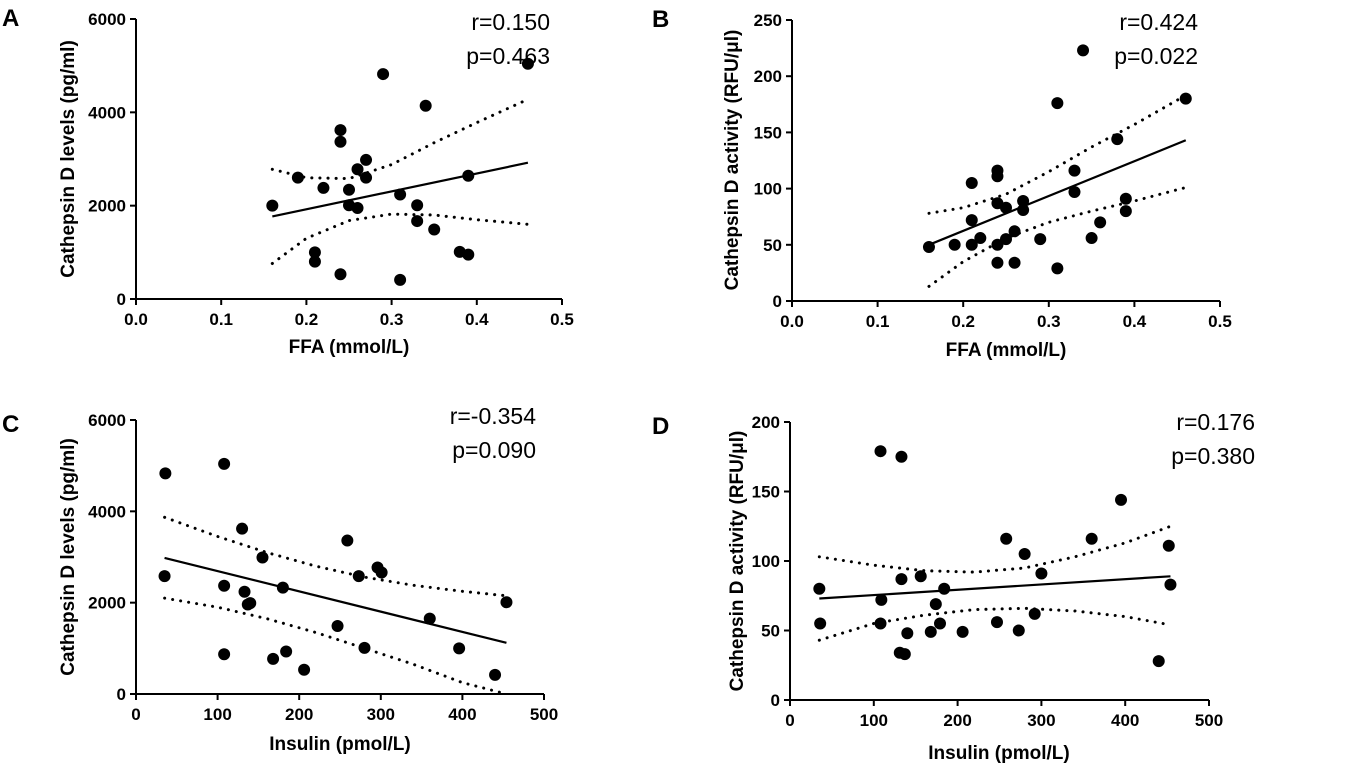  I want to click on panel-letter: A, so click(10, 18).